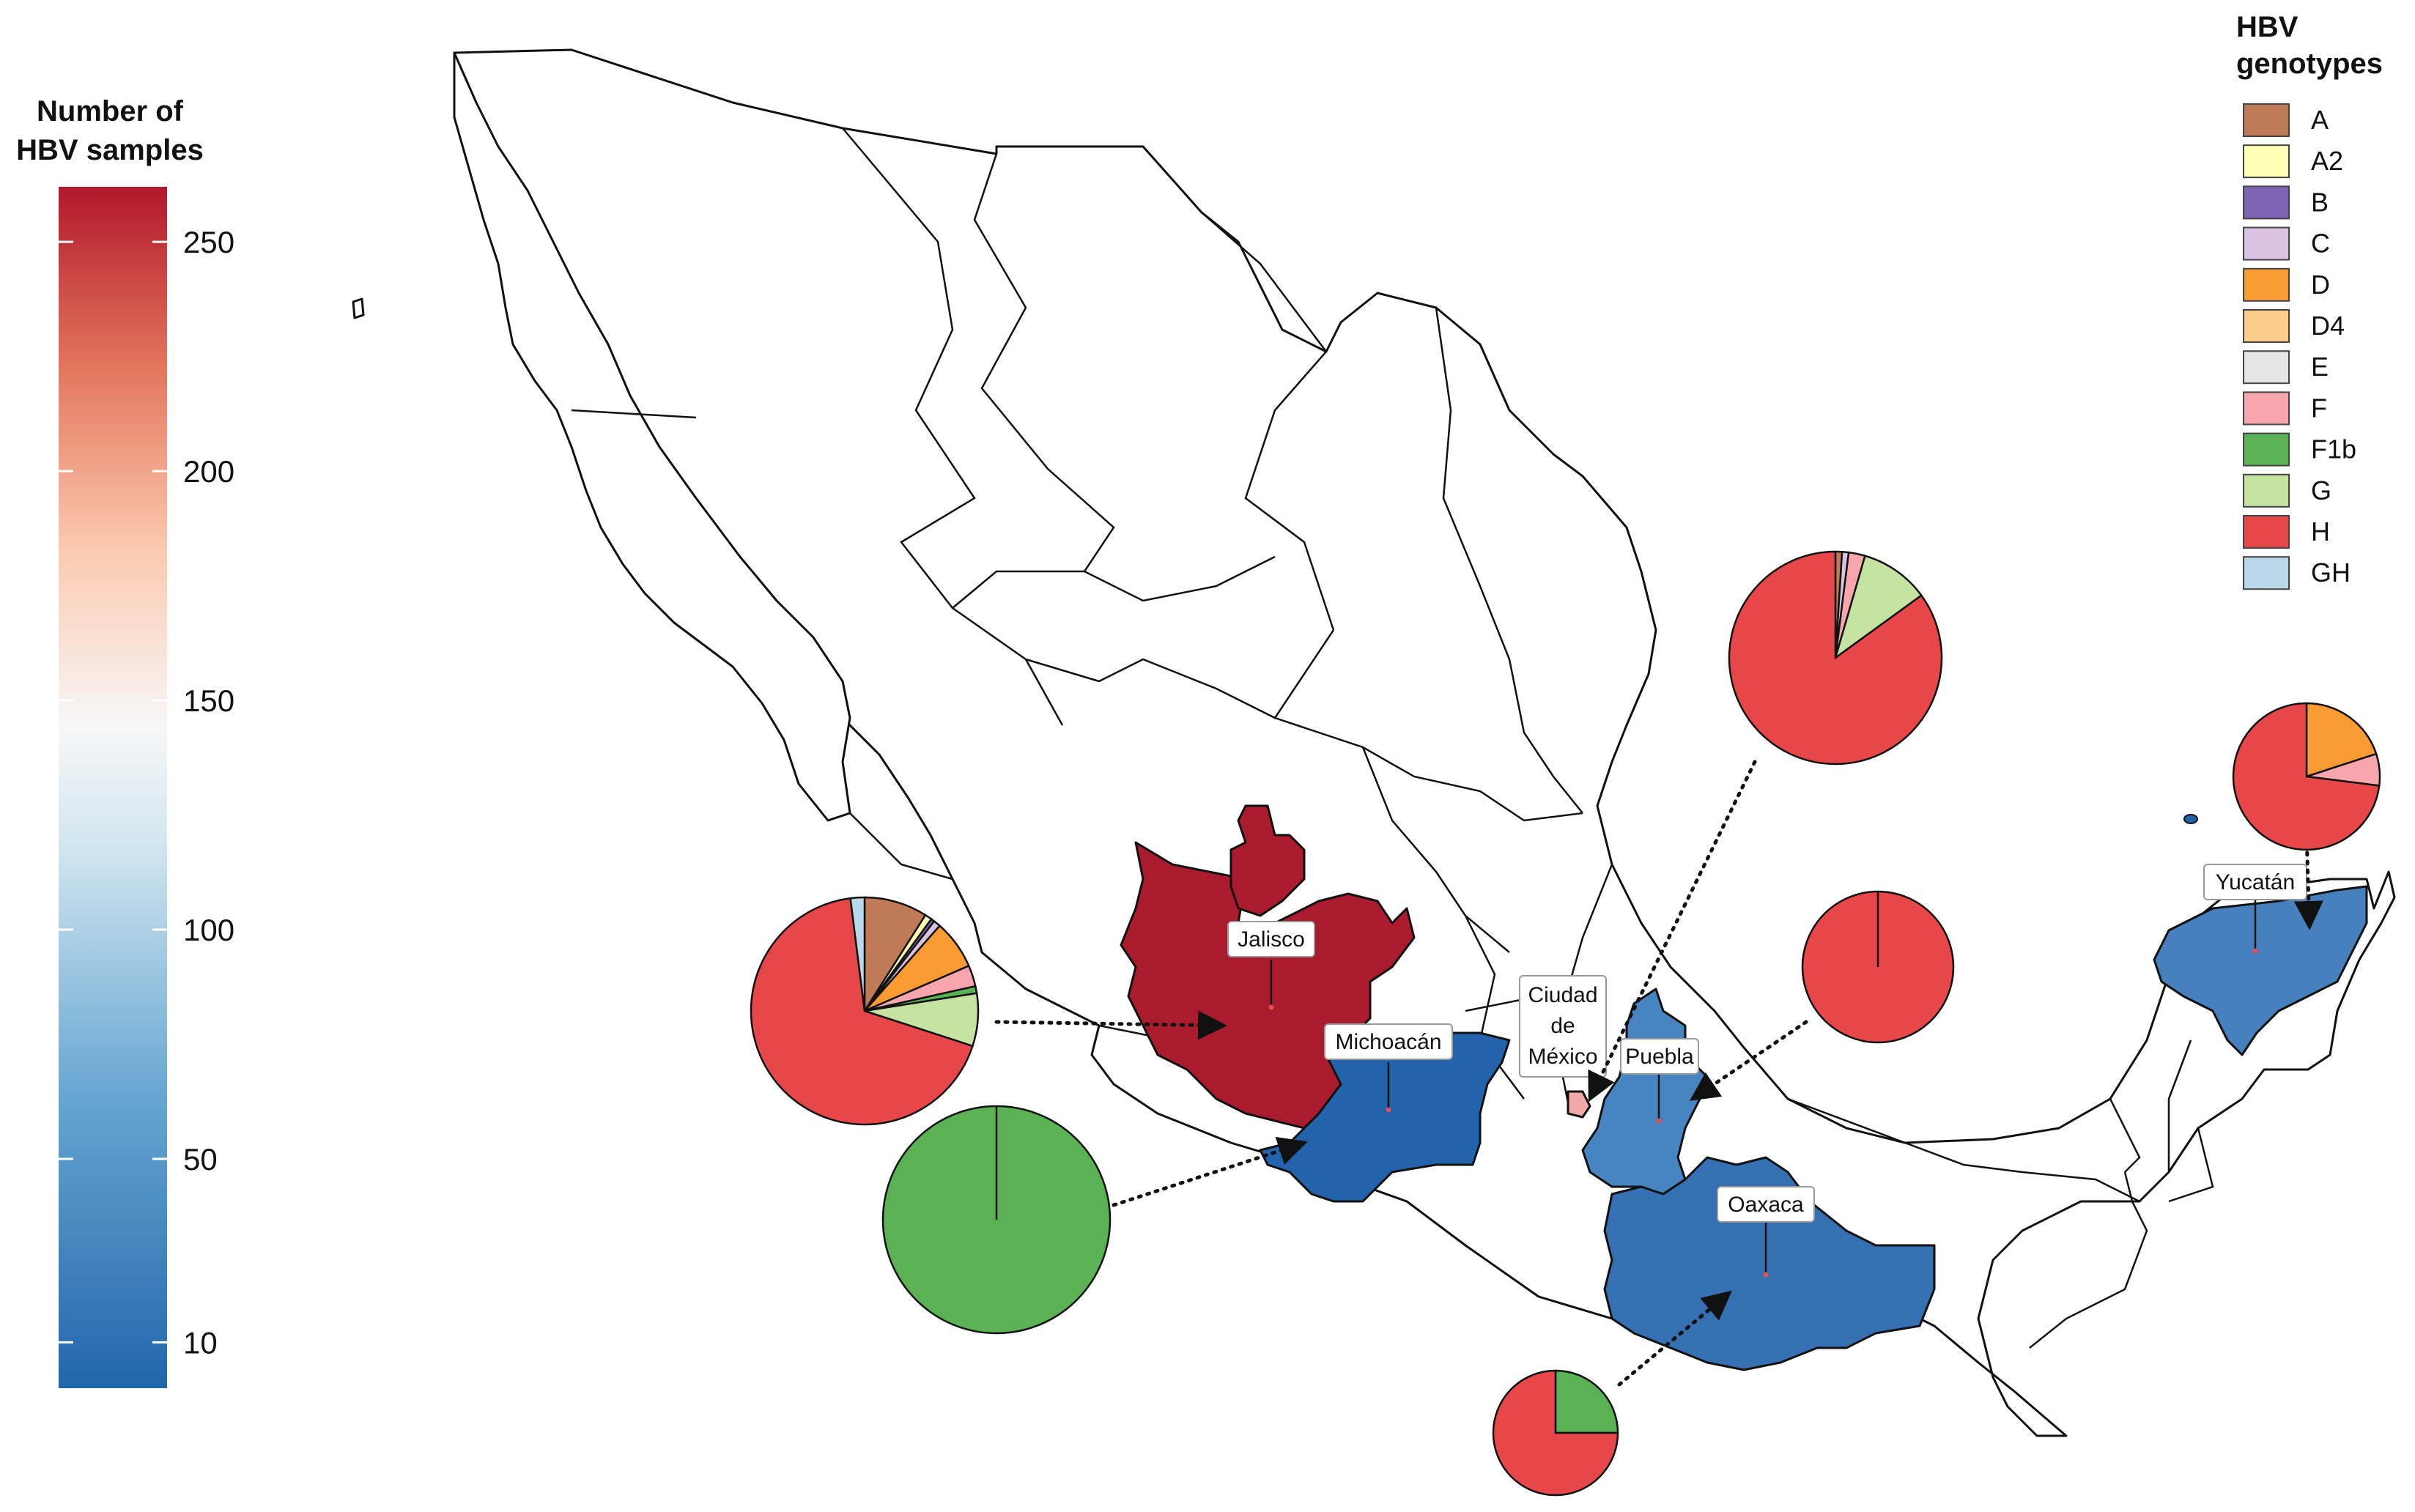 Image resolution: width=2415 pixels, height=1512 pixels. What do you see at coordinates (652, 436) in the screenshot?
I see `baja-california` at bounding box center [652, 436].